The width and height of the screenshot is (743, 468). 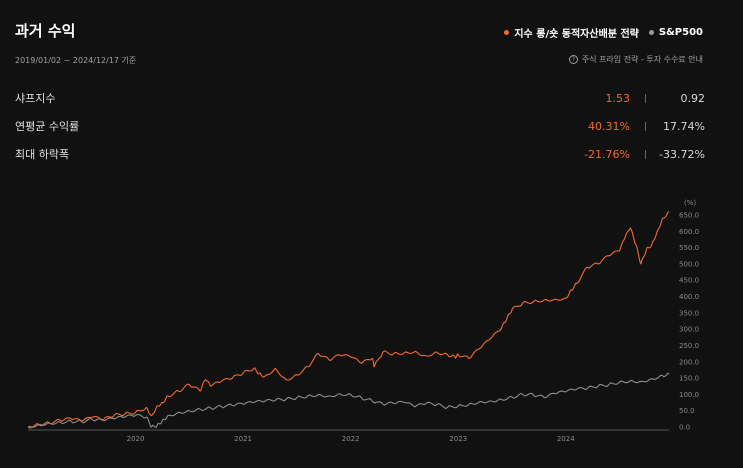 I want to click on y-tick-label: 650.0, so click(x=689, y=216).